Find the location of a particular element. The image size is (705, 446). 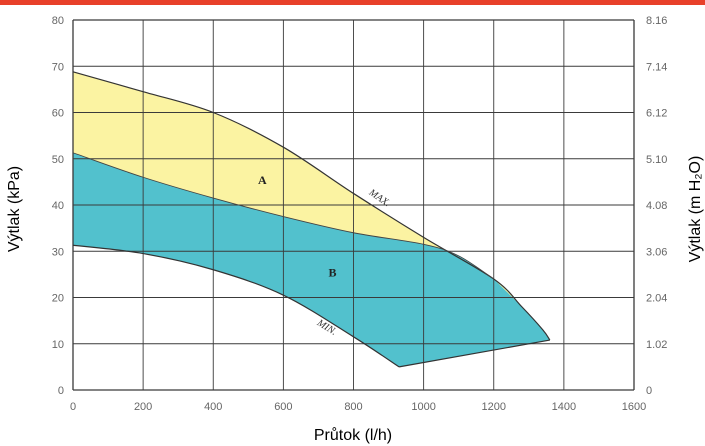

x-tick-label: 1600 is located at coordinates (634, 407).